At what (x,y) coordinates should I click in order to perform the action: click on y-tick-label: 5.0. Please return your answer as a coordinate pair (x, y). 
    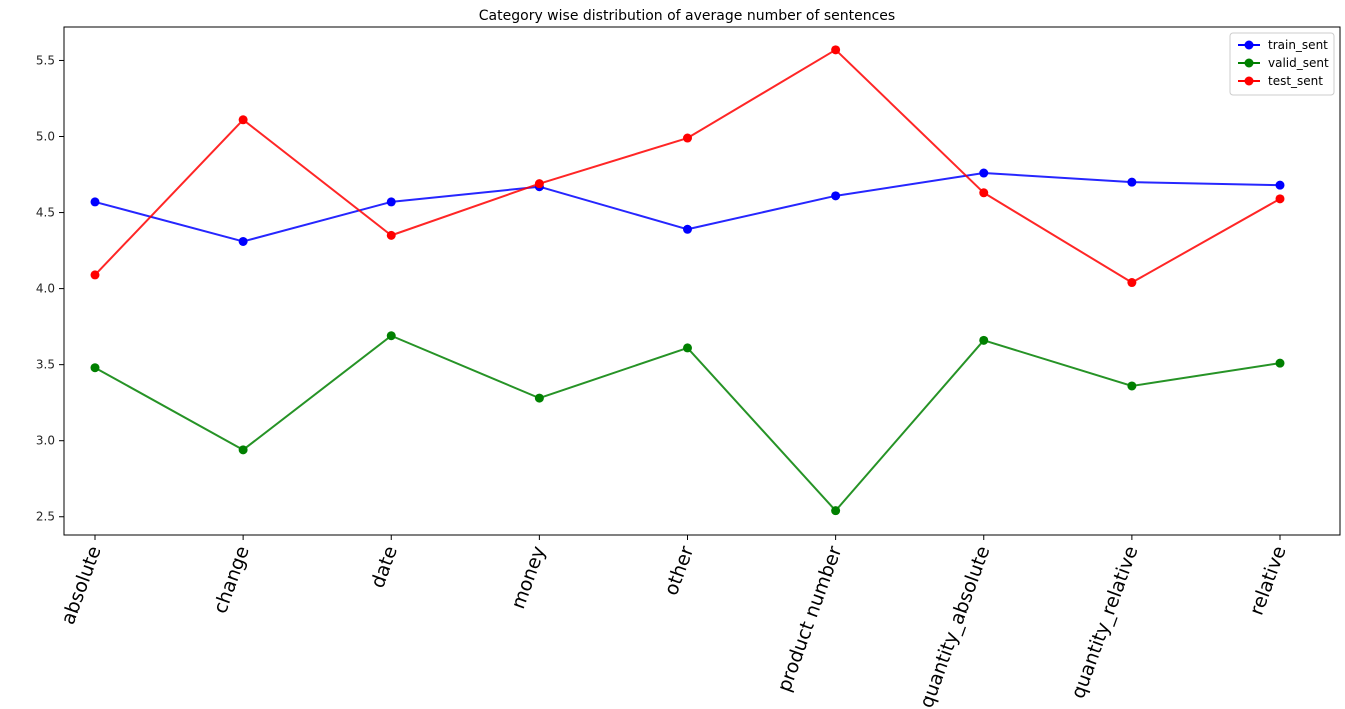
    Looking at the image, I should click on (45, 137).